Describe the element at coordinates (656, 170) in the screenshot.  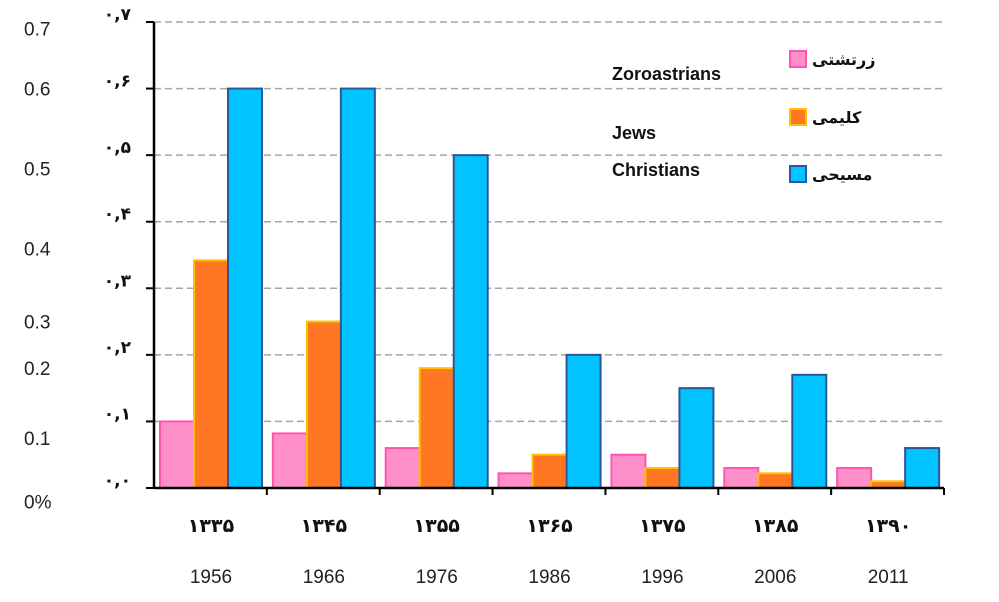
I see `legend-label-english: Christians` at that location.